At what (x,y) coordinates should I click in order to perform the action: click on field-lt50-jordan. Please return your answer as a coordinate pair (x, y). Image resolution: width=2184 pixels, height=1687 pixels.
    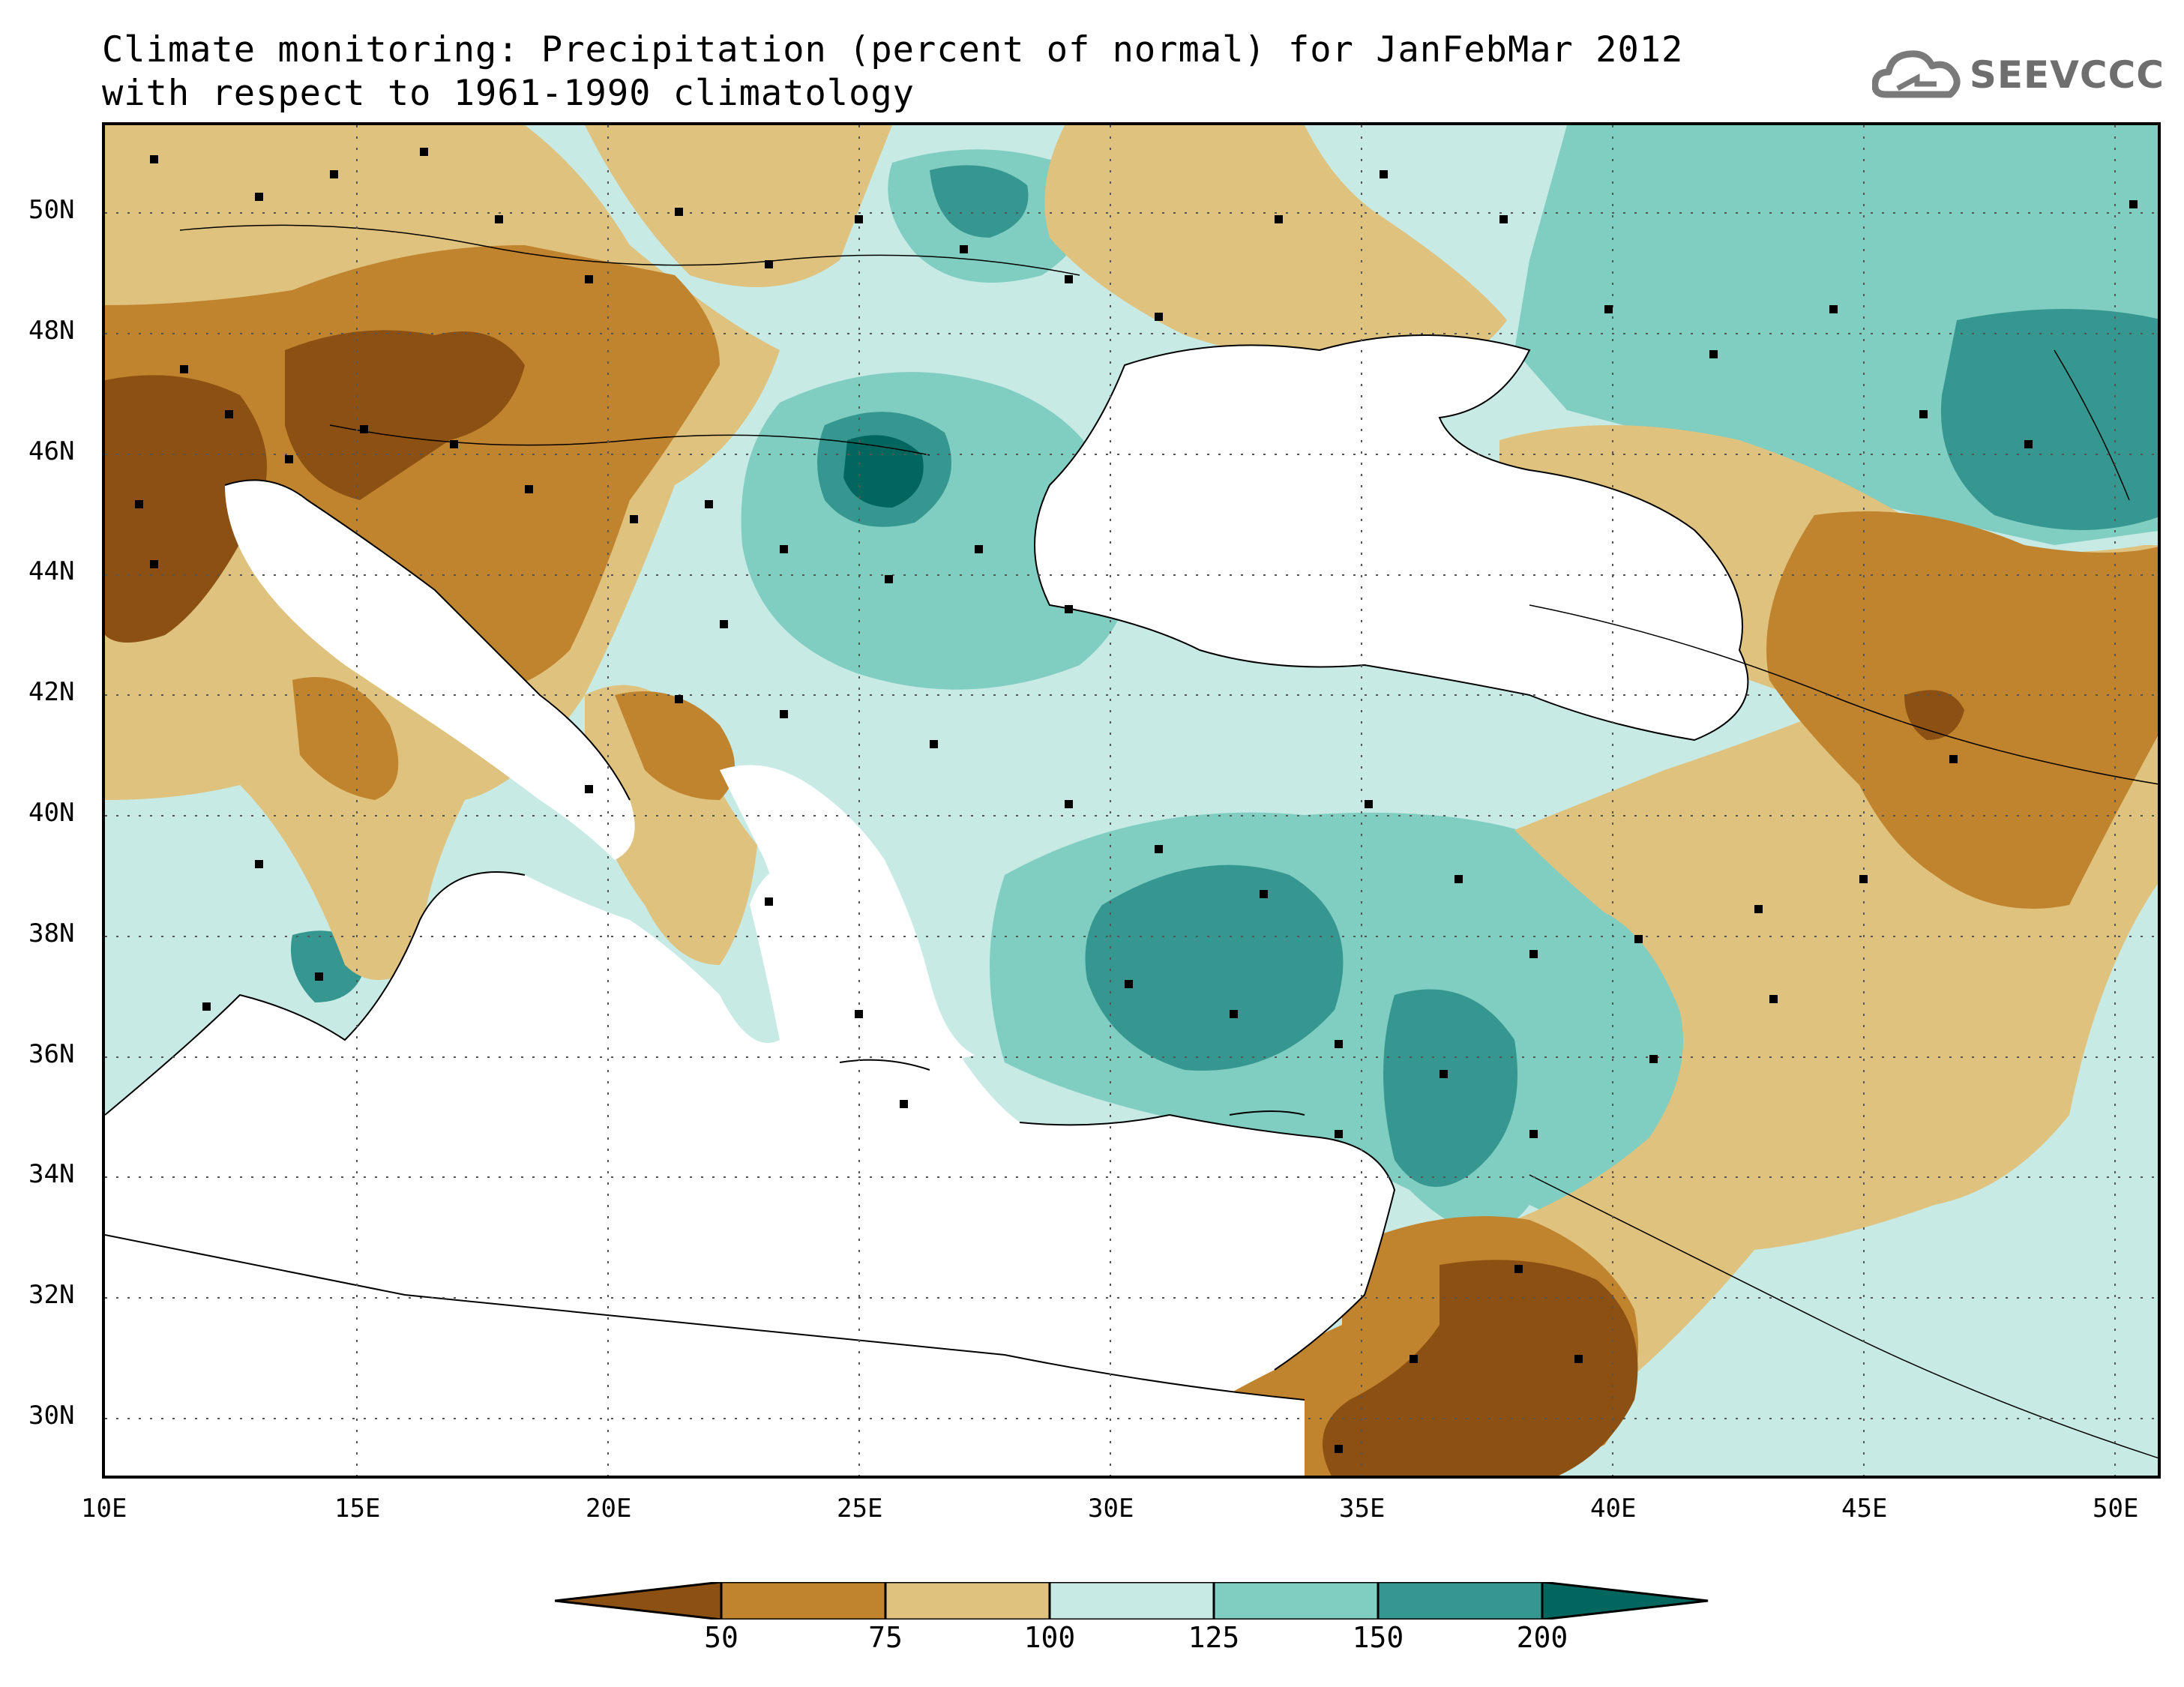
    Looking at the image, I should click on (1480, 1368).